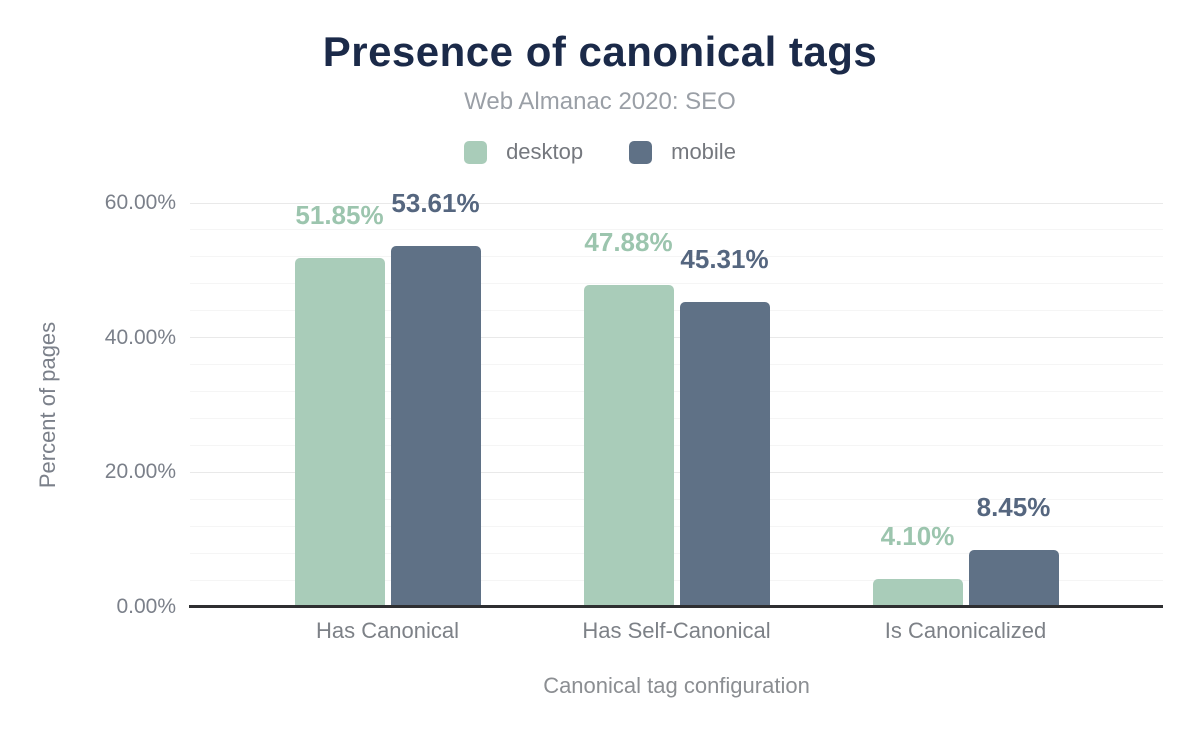 The width and height of the screenshot is (1200, 742). I want to click on legend-item-mobile: mobile, so click(682, 152).